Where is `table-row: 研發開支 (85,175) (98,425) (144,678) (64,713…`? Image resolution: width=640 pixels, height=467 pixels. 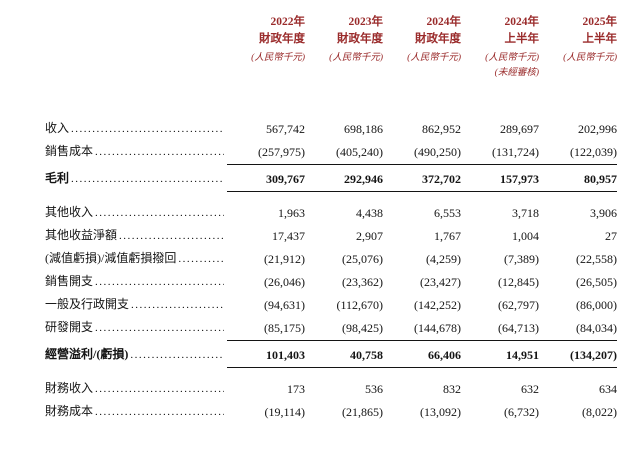 table-row: 研發開支 (85,175) (98,425) (144,678) (64,713… is located at coordinates (331, 329).